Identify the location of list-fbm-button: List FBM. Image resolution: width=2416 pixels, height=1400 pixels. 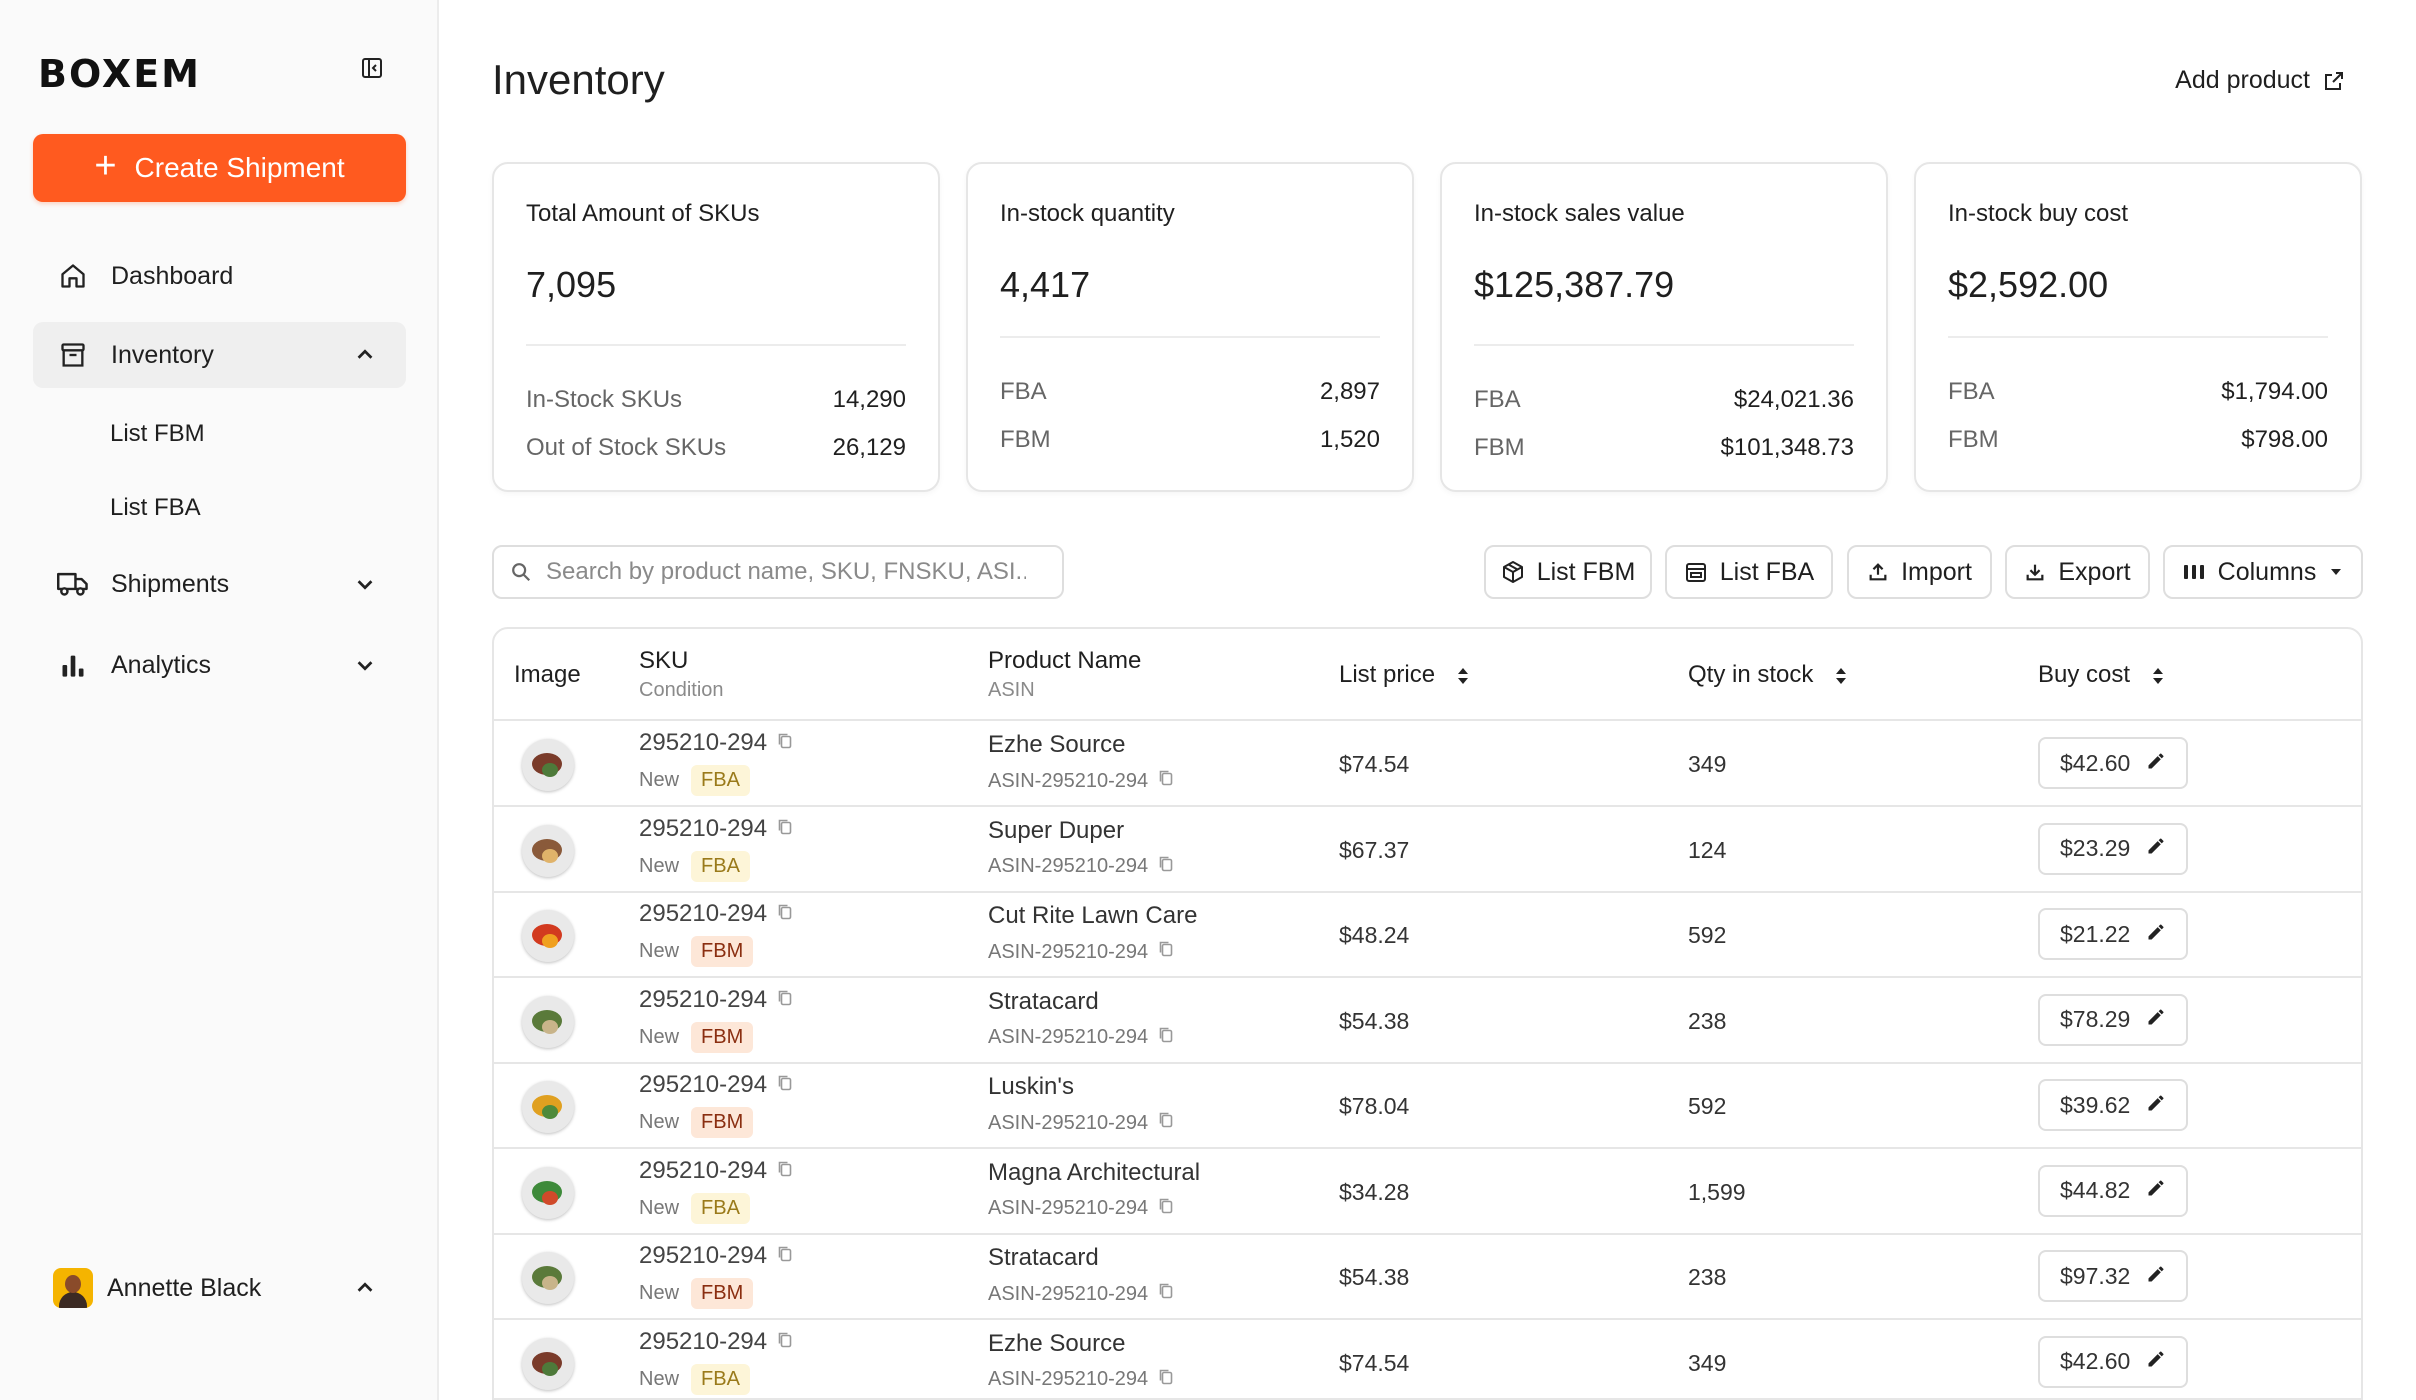
(1568, 572).